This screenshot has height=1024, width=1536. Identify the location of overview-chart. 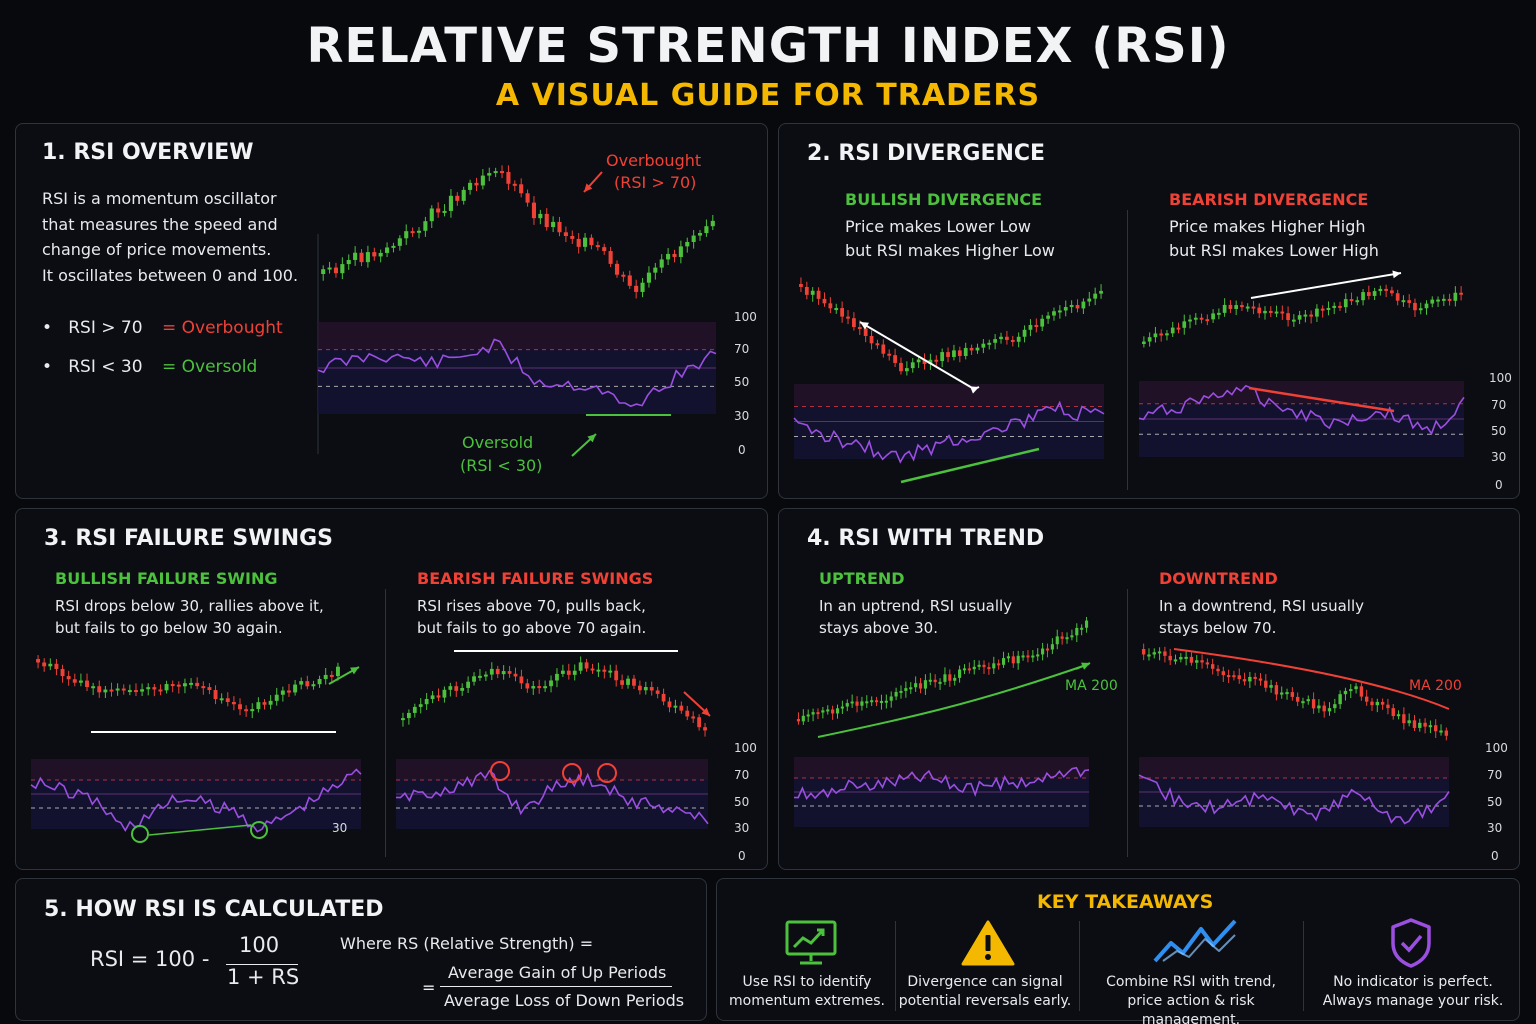
(517, 311).